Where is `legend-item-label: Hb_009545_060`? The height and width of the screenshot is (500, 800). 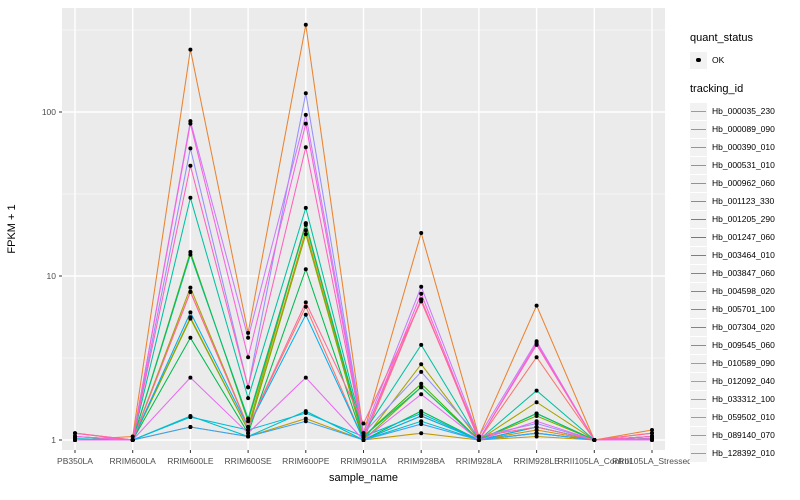 legend-item-label: Hb_009545_060 is located at coordinates (743, 345).